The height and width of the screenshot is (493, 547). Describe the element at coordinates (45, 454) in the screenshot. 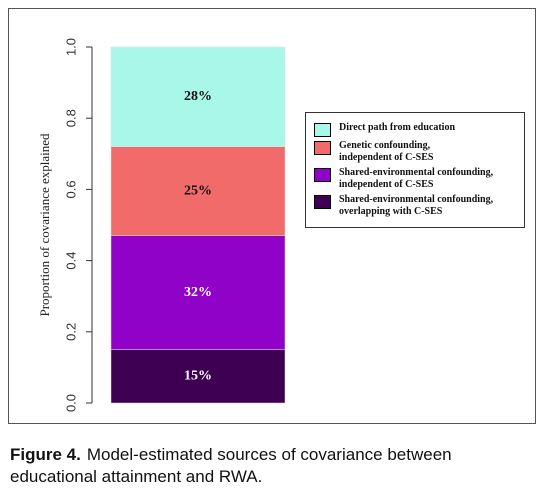

I see `caption-label: Figure 4.` at that location.